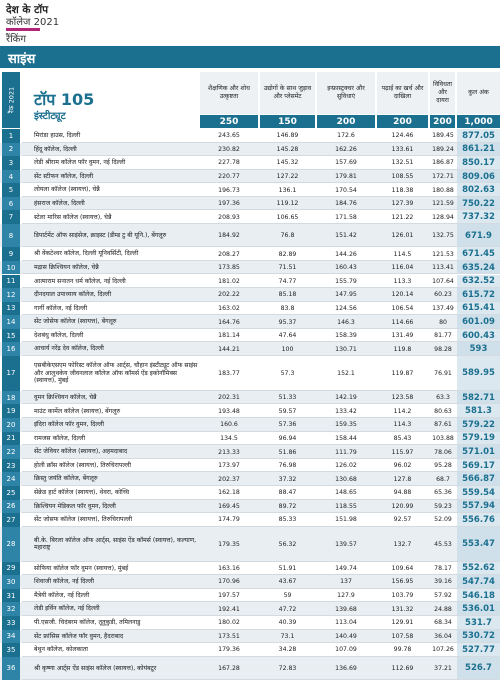 This screenshot has height=682, width=500. Describe the element at coordinates (229, 520) in the screenshot. I see `score-cell: 174.79` at that location.